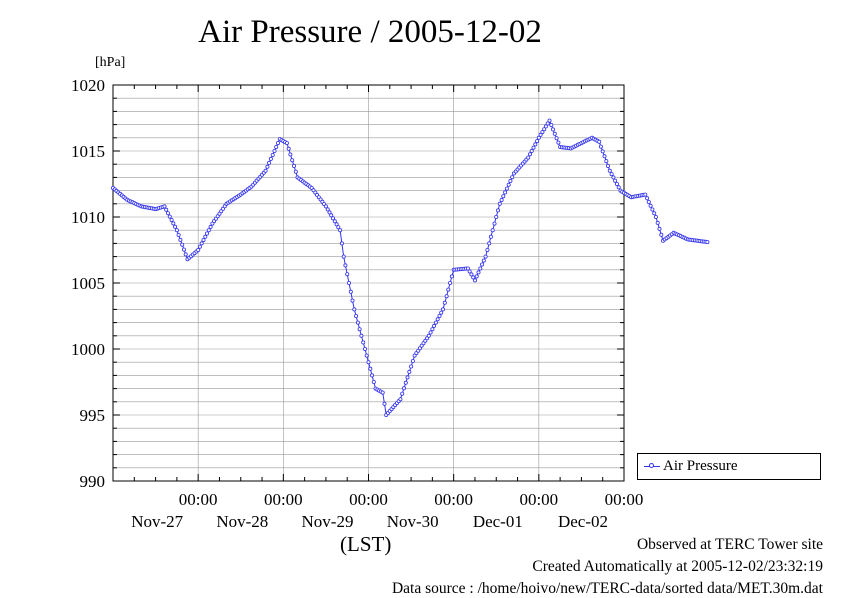 This screenshot has width=842, height=598. I want to click on y-tick-label: 1005, so click(88, 283).